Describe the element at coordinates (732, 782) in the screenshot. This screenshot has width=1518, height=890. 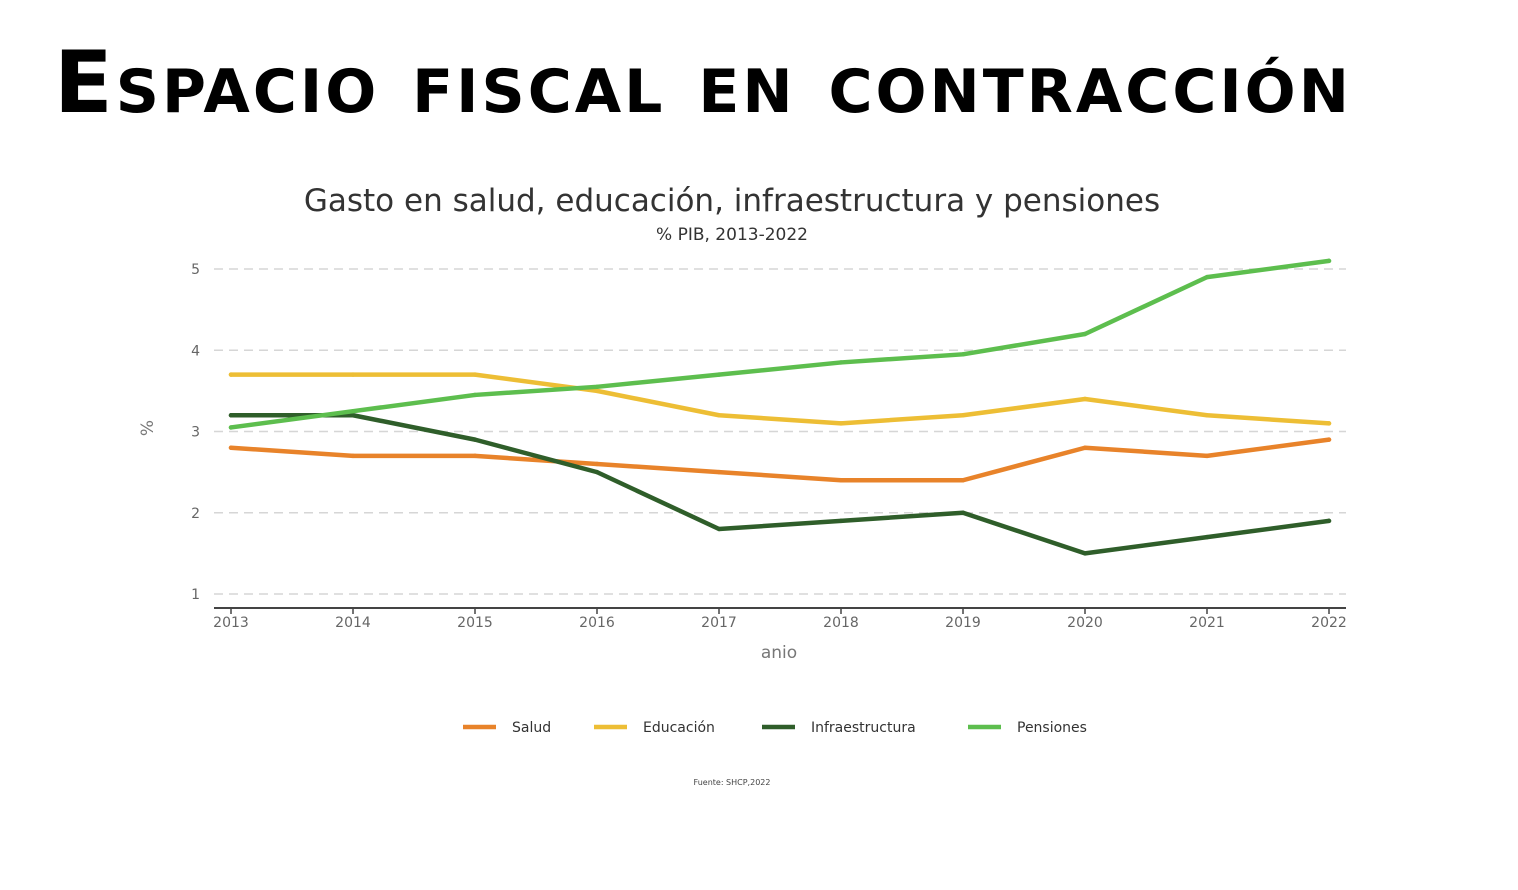
I see `chart-source: Fuente: SHCP,2022` at that location.